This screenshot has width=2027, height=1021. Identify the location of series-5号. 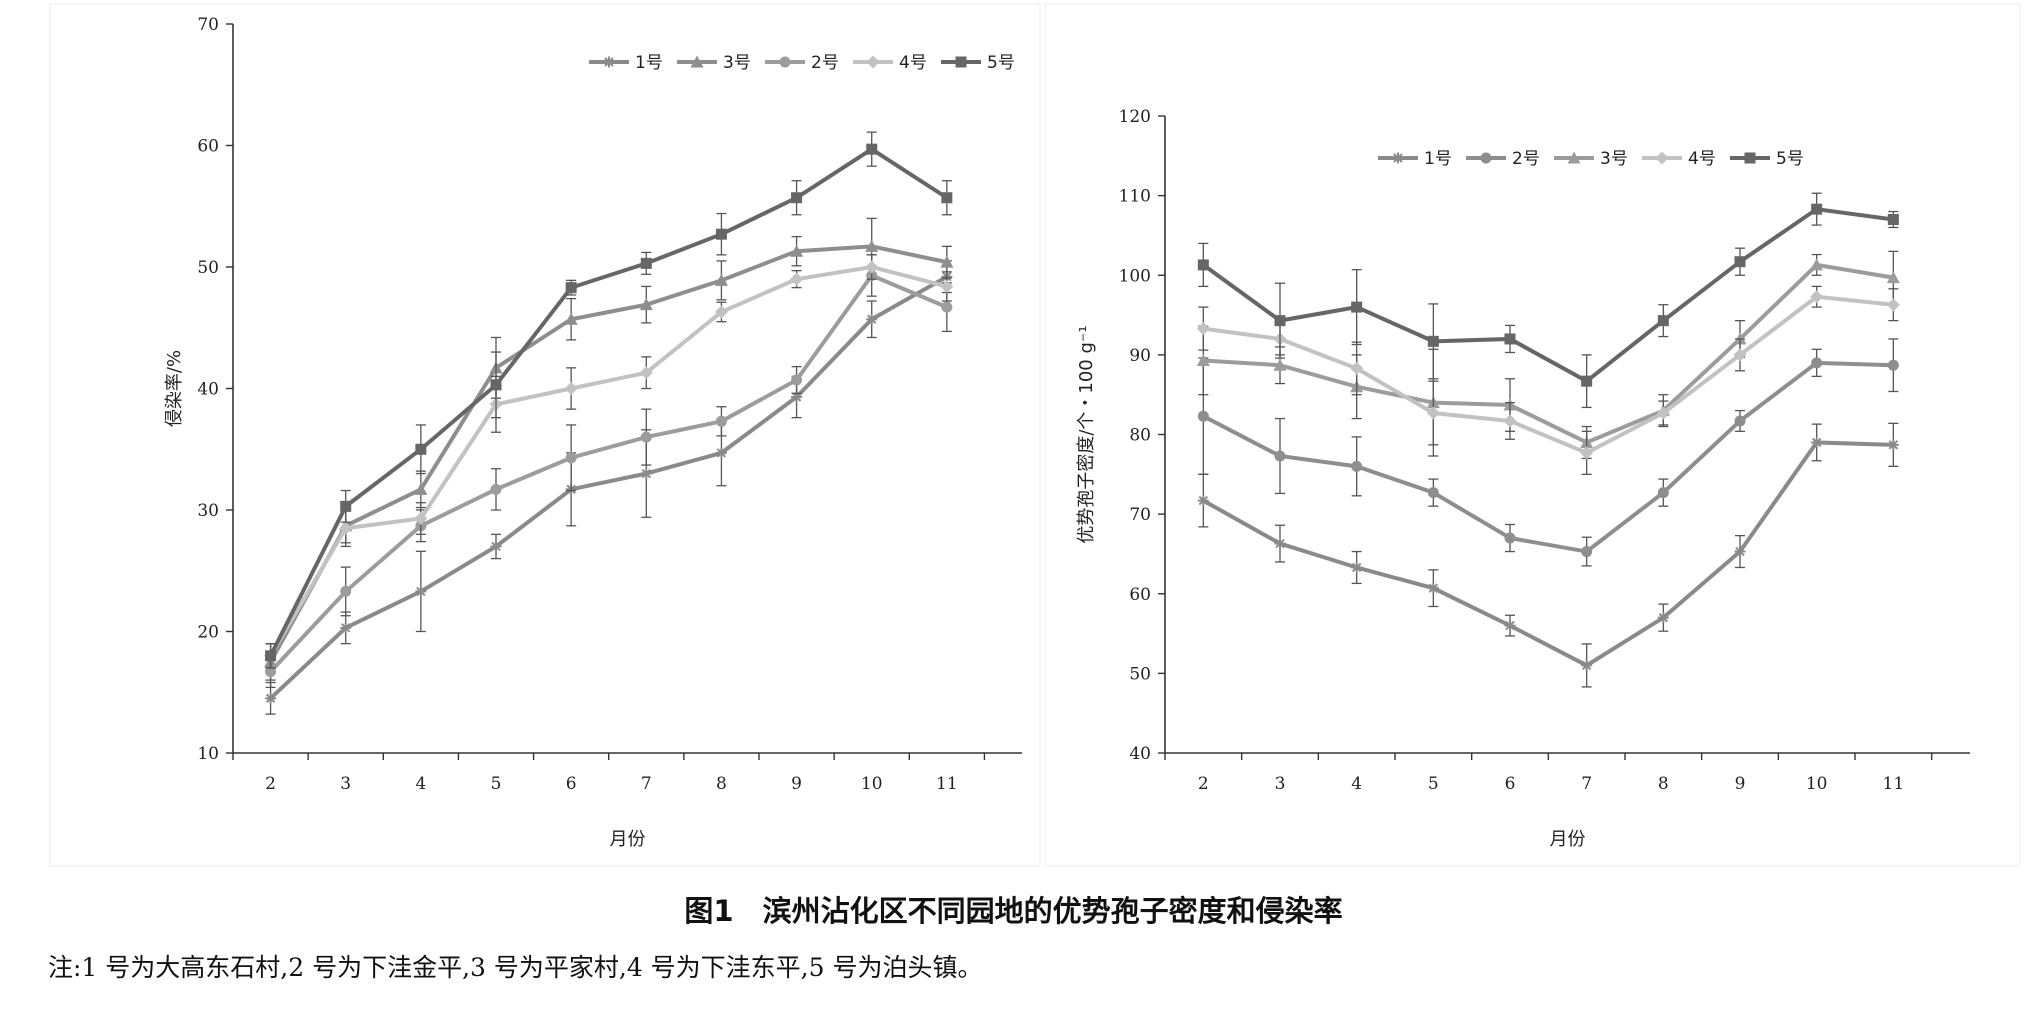
(1548, 300).